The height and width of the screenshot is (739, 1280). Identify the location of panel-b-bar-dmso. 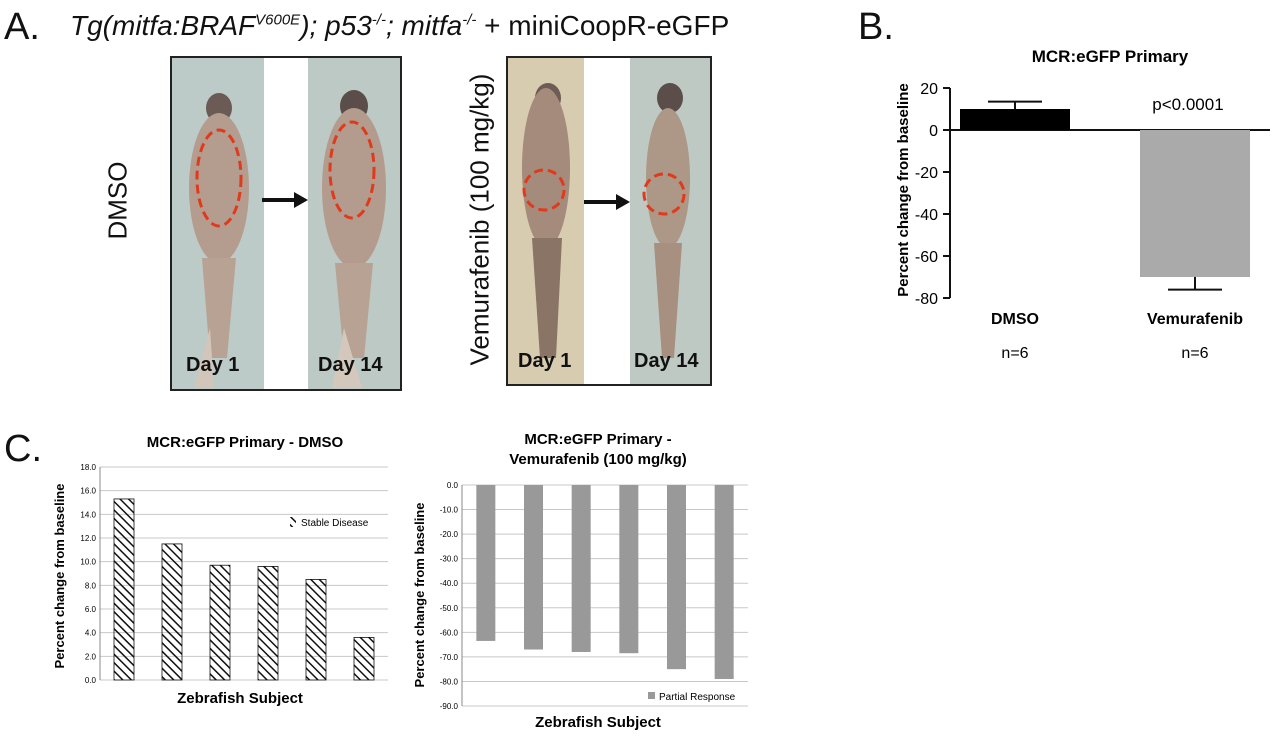
(1015, 119).